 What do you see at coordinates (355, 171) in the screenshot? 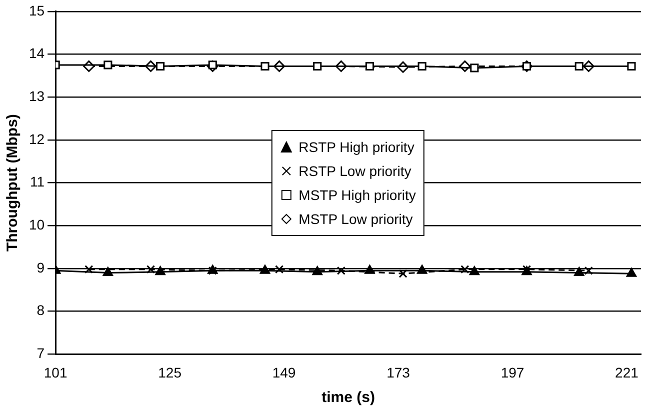
I see `legend-label: RSTP Low priority` at bounding box center [355, 171].